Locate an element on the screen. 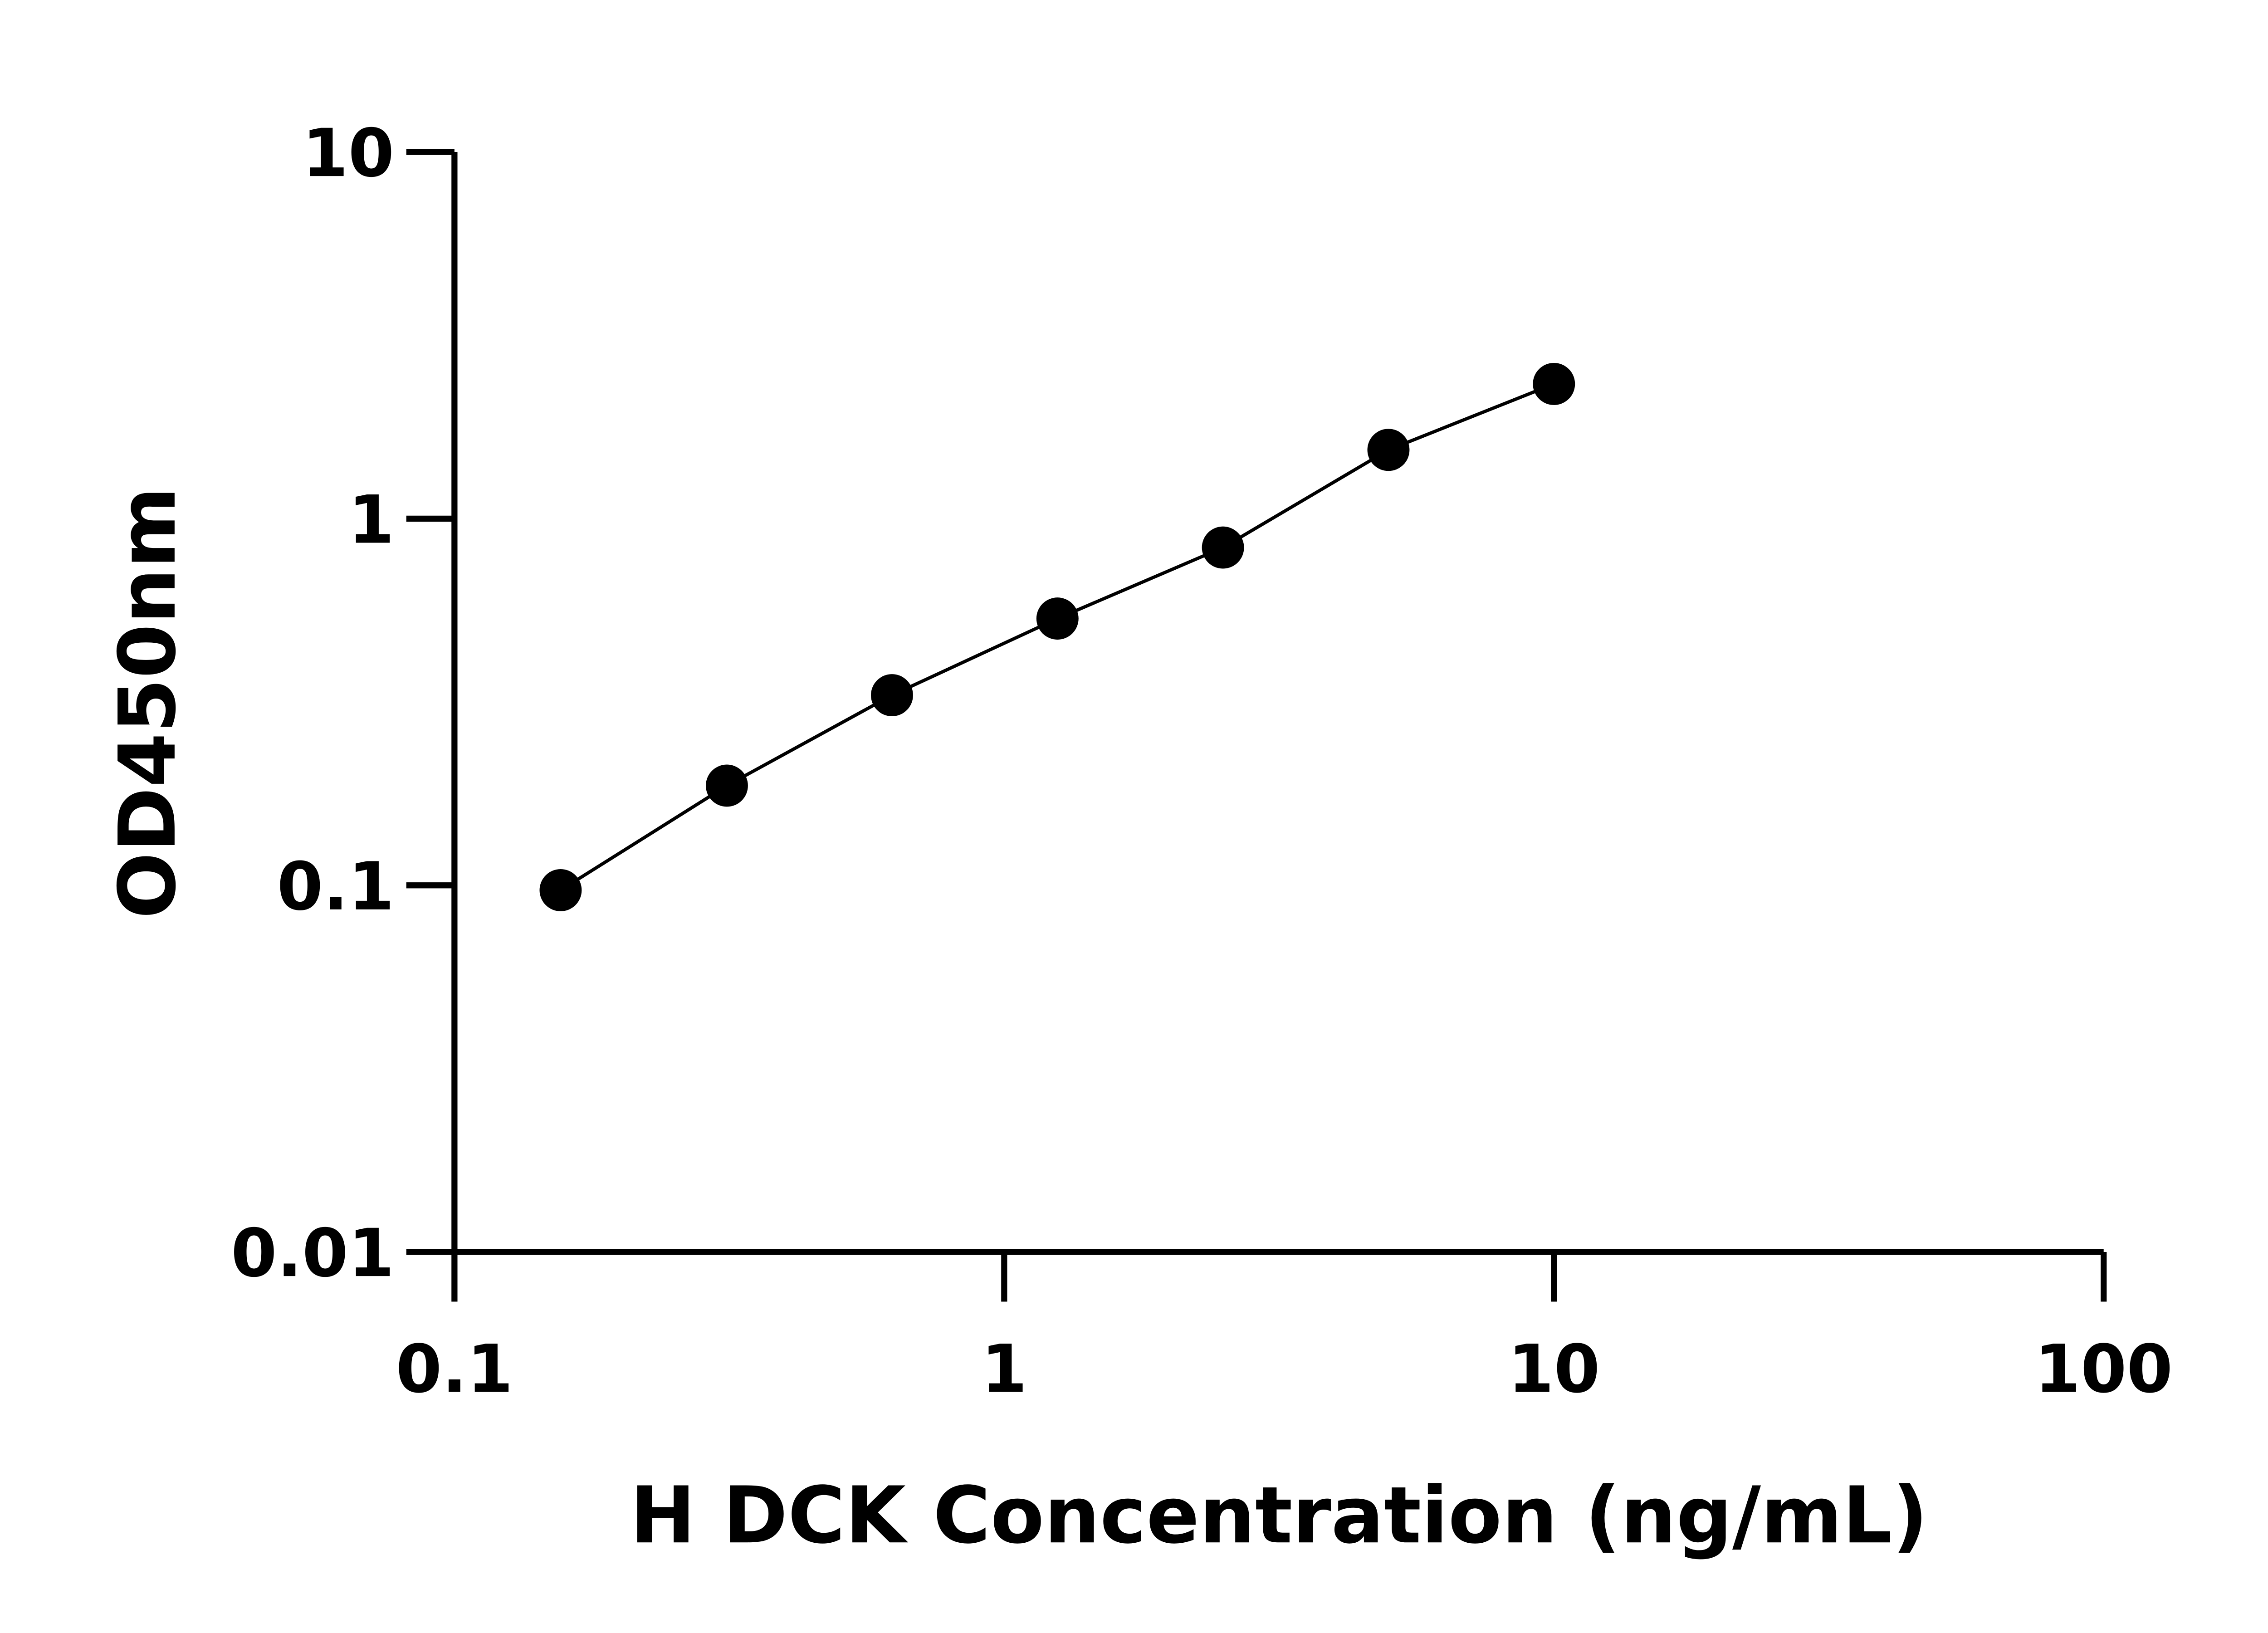 The width and height of the screenshot is (2268, 1633). y-tick-label: 0.01 is located at coordinates (312, 1253).